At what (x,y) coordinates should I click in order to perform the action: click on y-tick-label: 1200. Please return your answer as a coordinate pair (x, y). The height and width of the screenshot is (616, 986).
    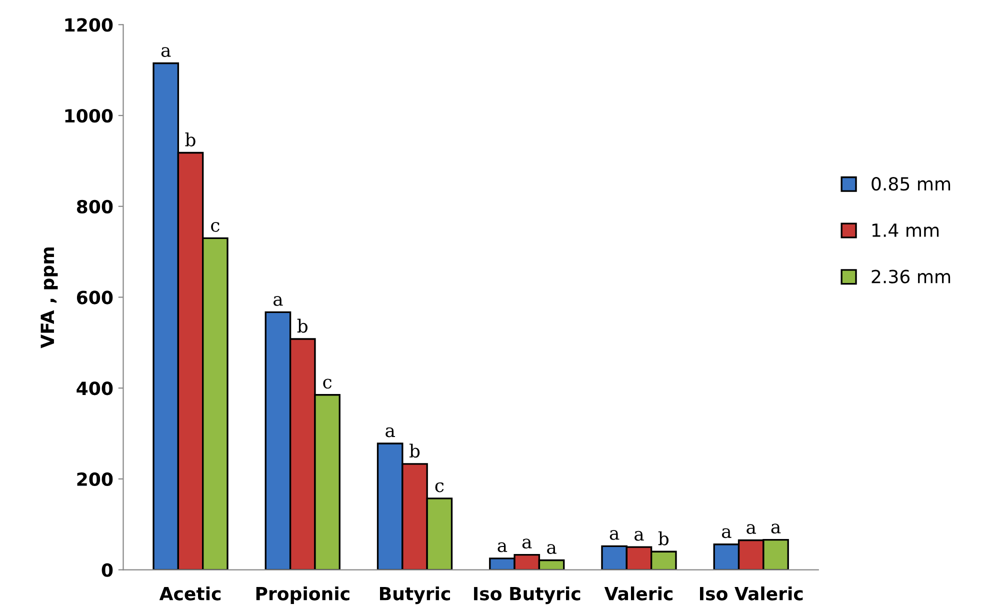
    Looking at the image, I should click on (89, 25).